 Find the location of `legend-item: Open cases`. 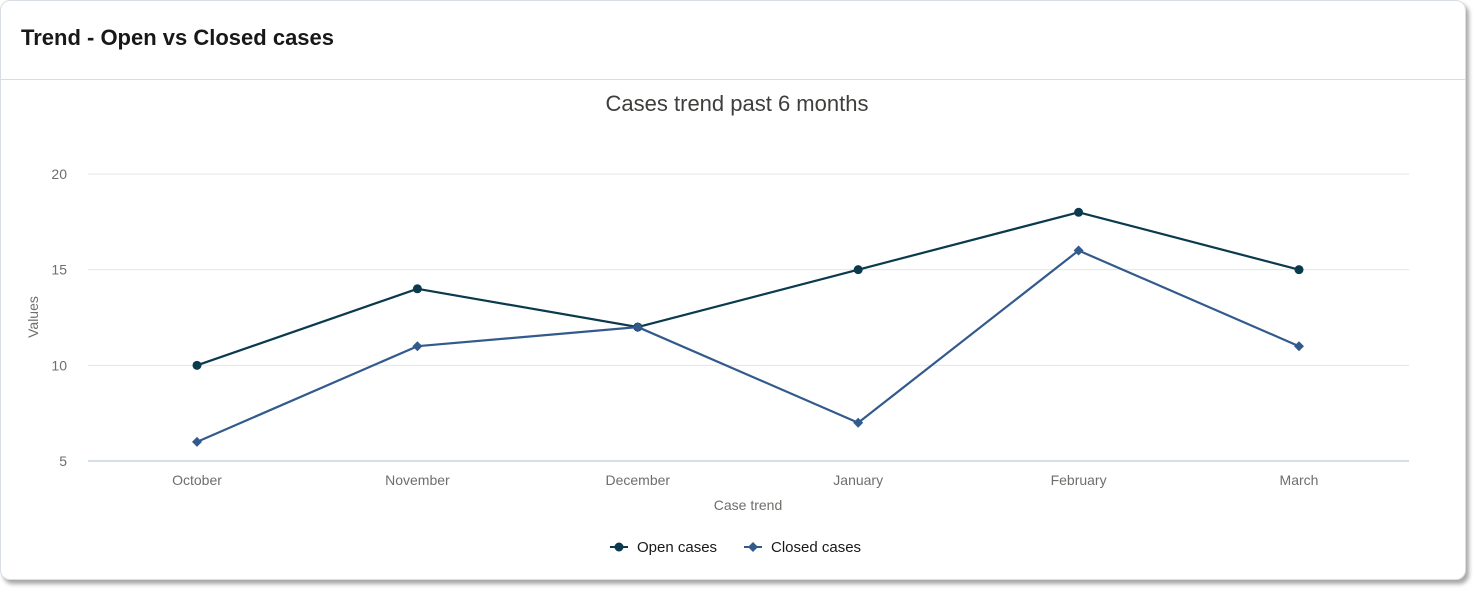

legend-item: Open cases is located at coordinates (663, 547).